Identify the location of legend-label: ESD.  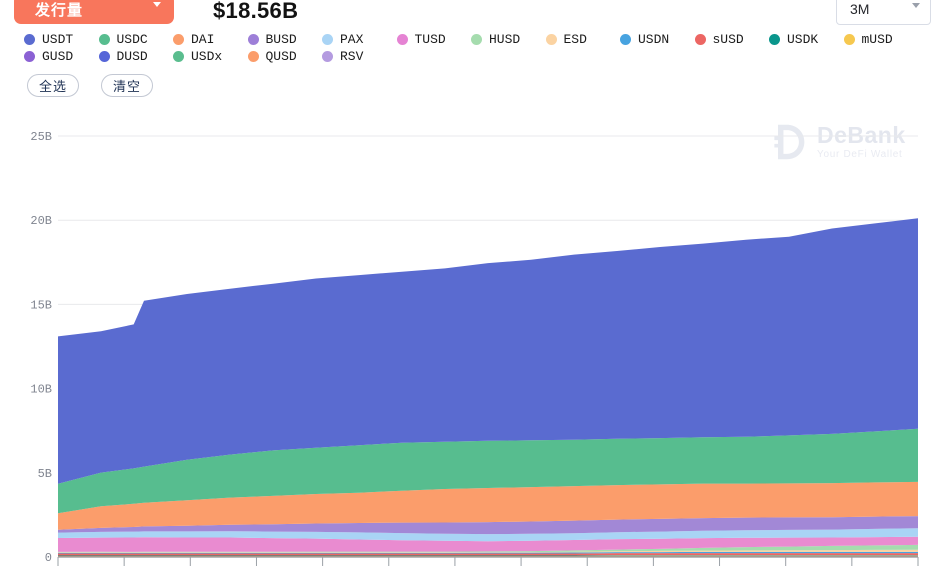
(575, 39).